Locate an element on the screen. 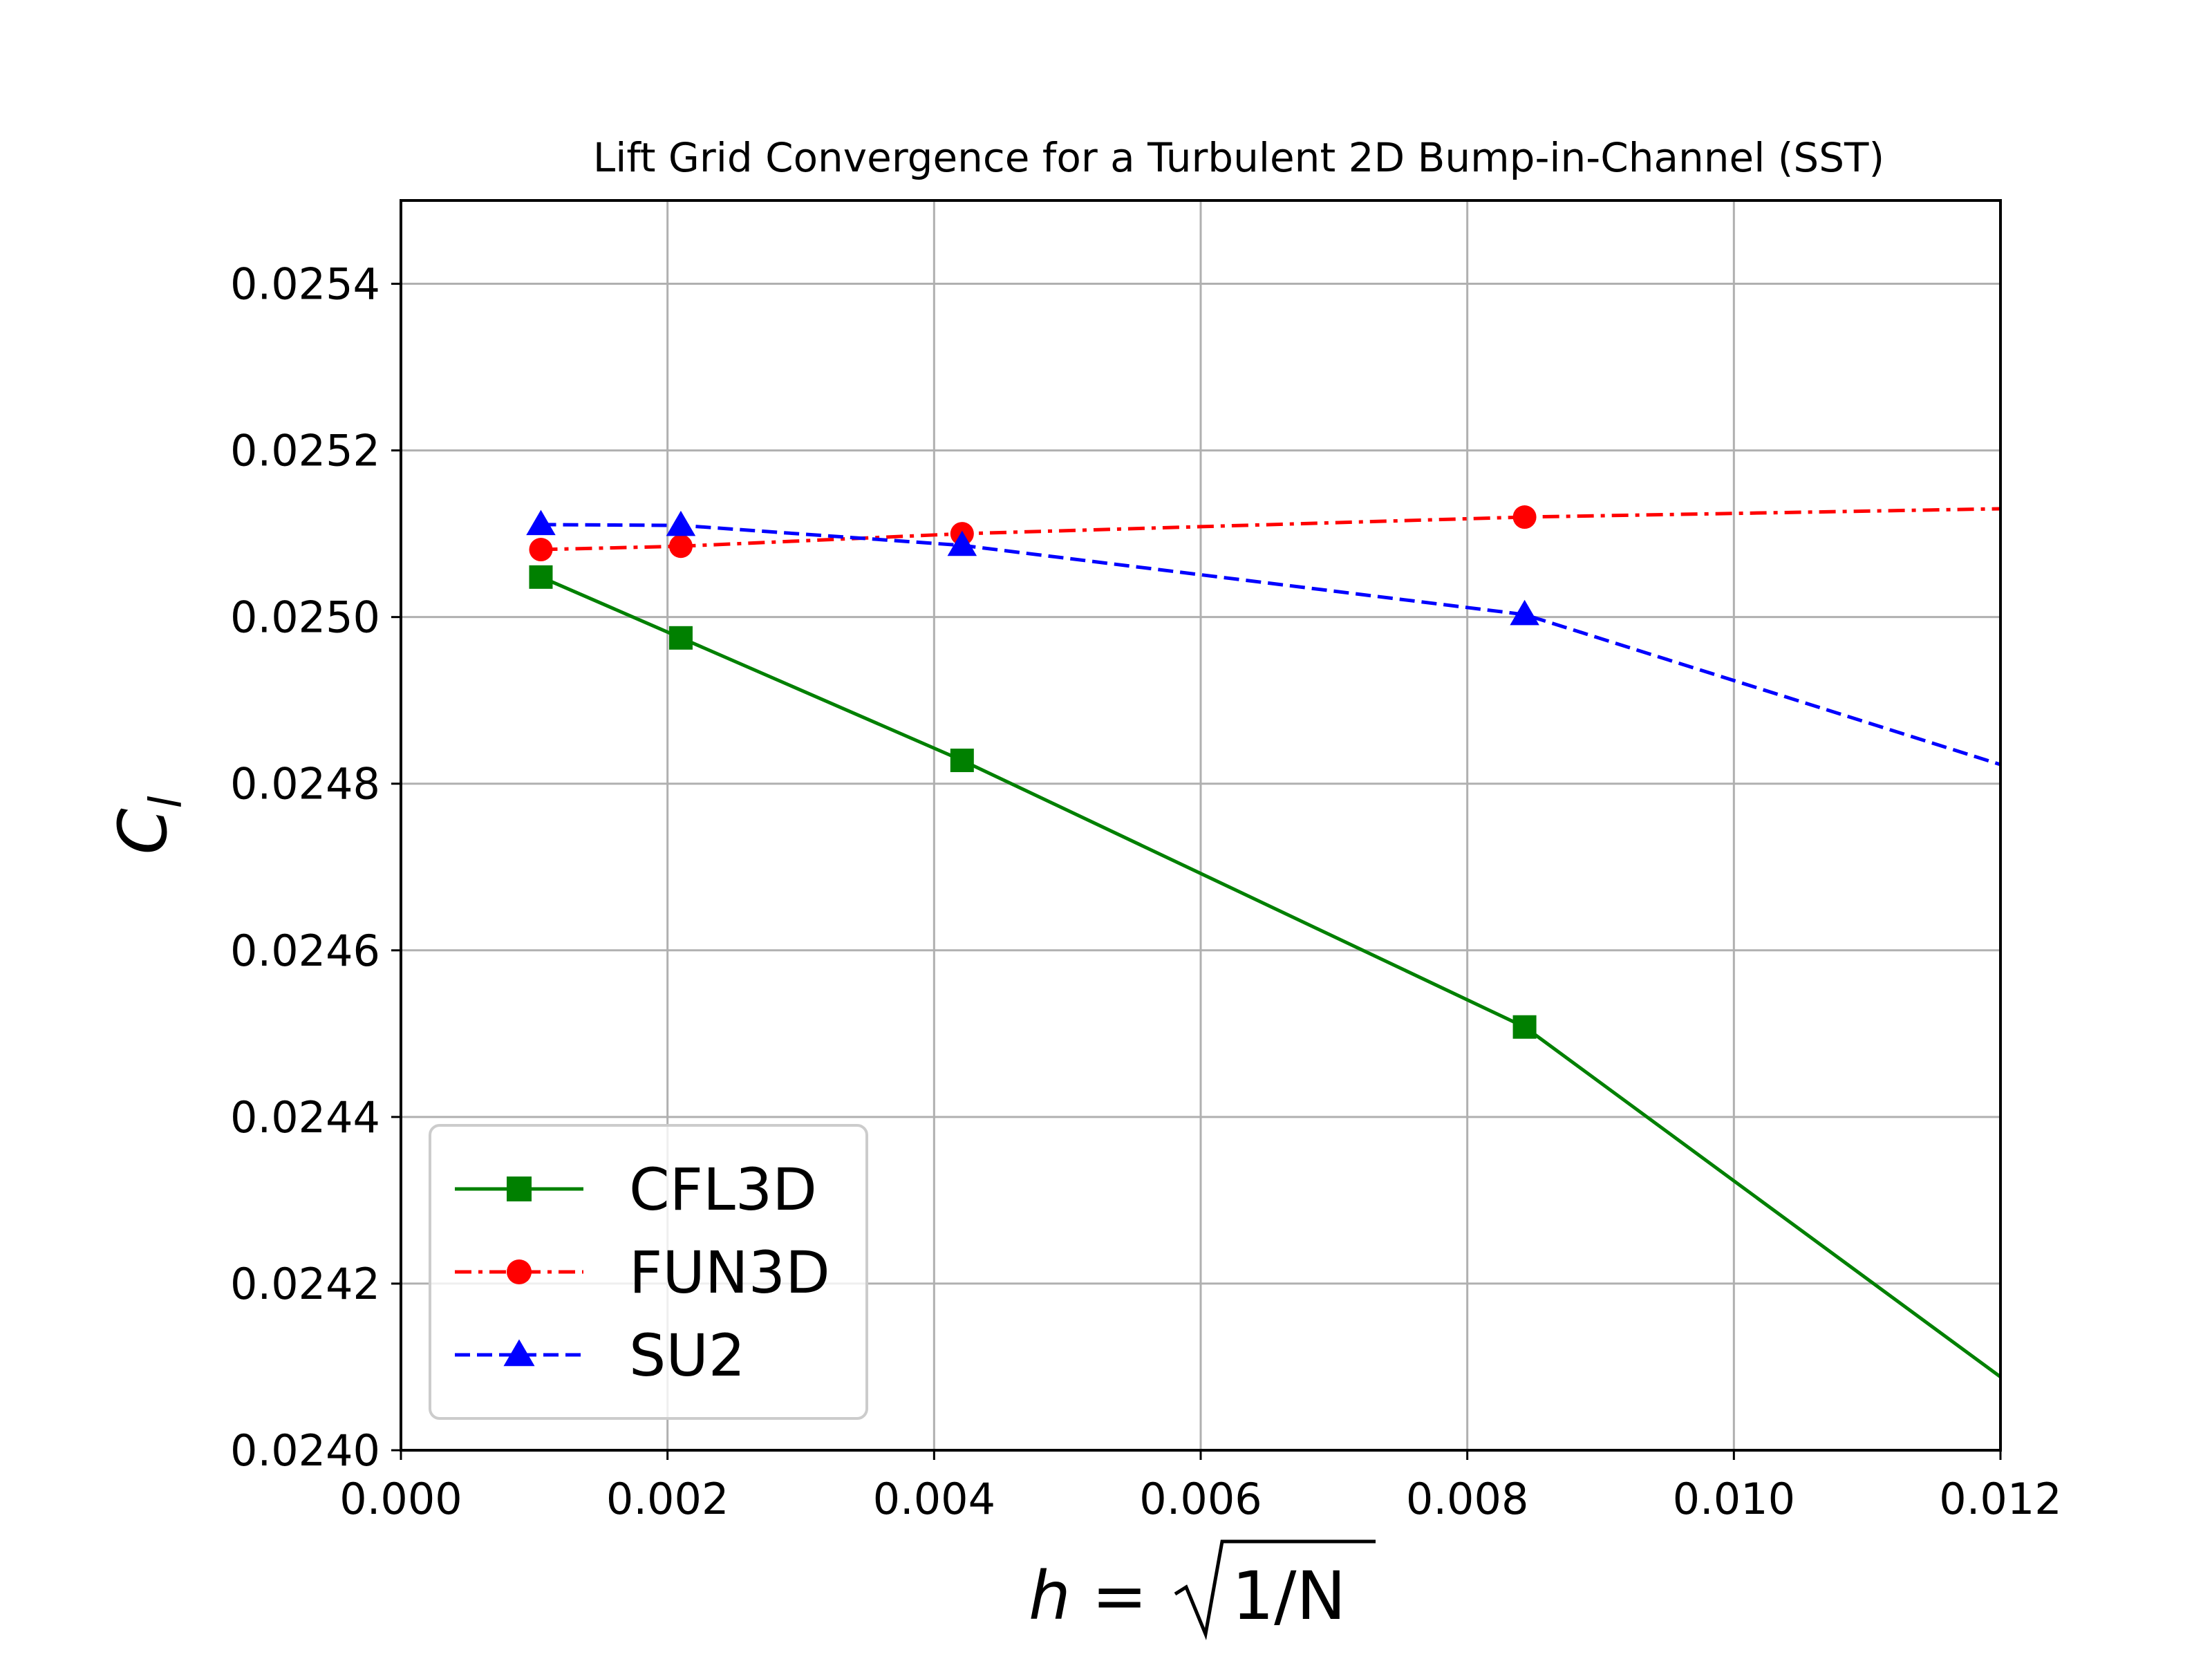  x-tick-label: 0.010 is located at coordinates (1734, 1499).